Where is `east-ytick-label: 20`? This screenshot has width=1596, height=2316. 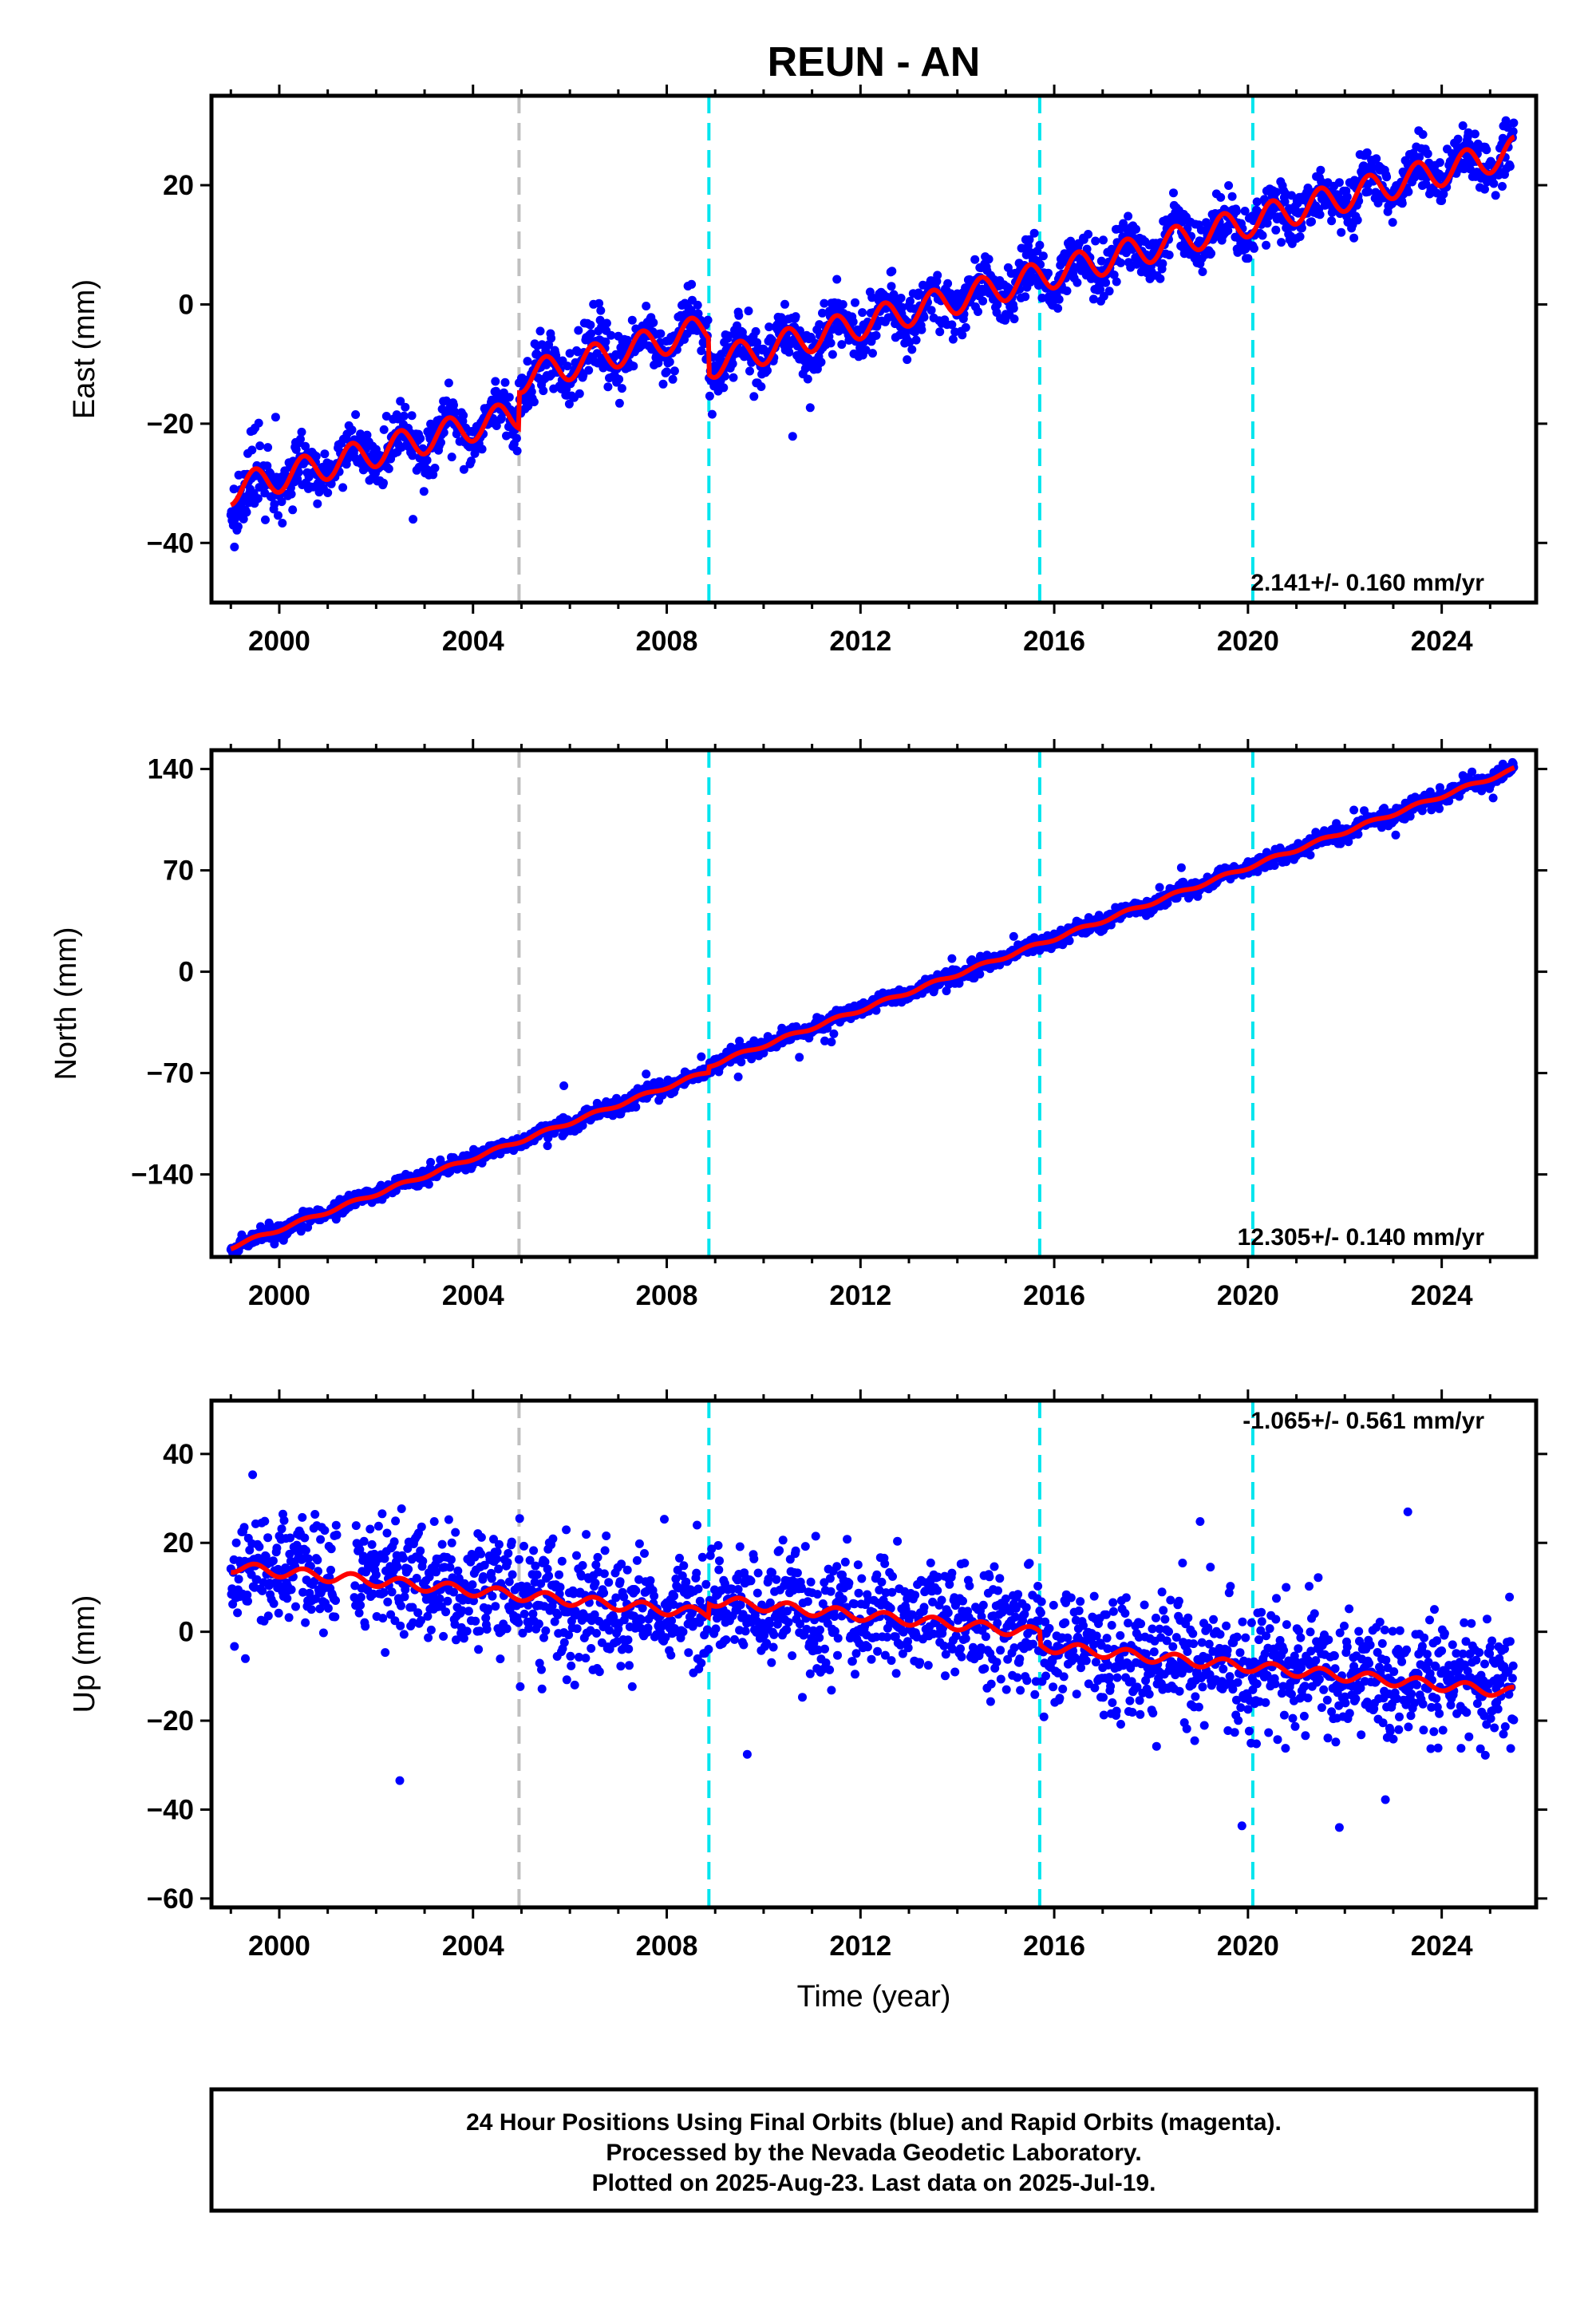
east-ytick-label: 20 is located at coordinates (178, 185).